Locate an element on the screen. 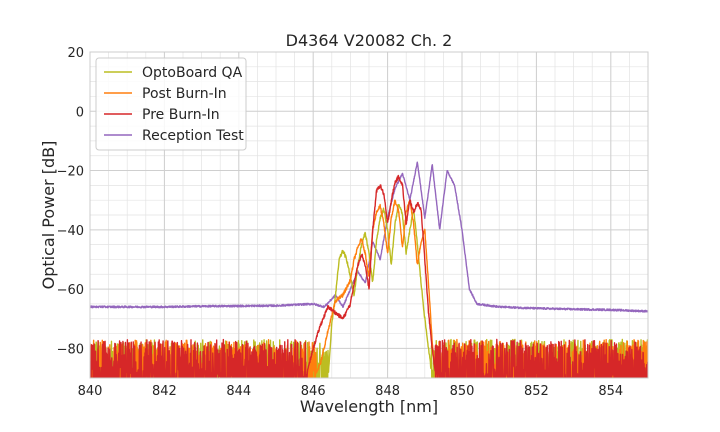 This screenshot has width=720, height=432. legend-box is located at coordinates (171, 104).